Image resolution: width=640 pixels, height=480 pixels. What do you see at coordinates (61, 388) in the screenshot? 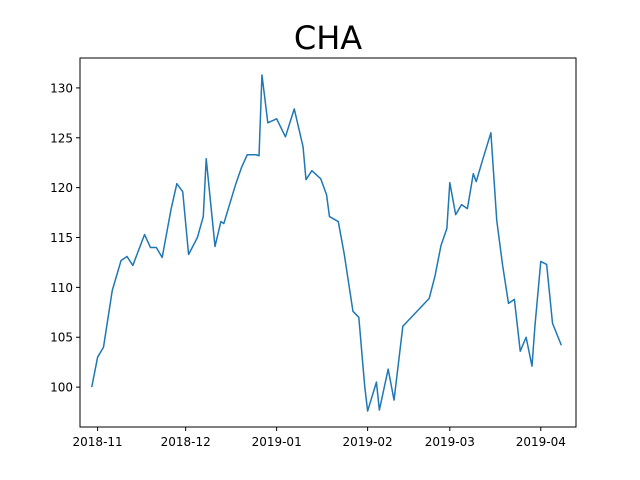
I see `y-tick-label: 100` at bounding box center [61, 388].